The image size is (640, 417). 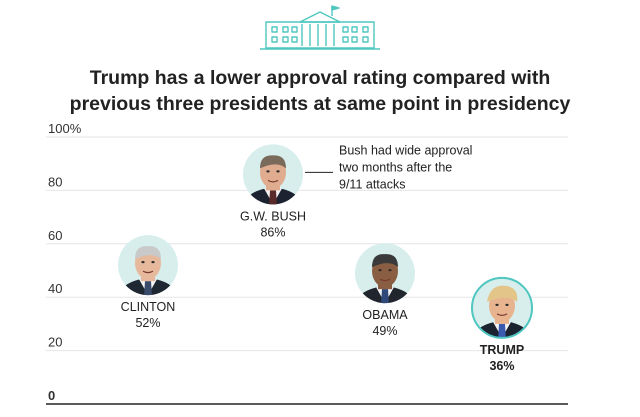 I want to click on y-tick-label: 80, so click(x=55, y=181).